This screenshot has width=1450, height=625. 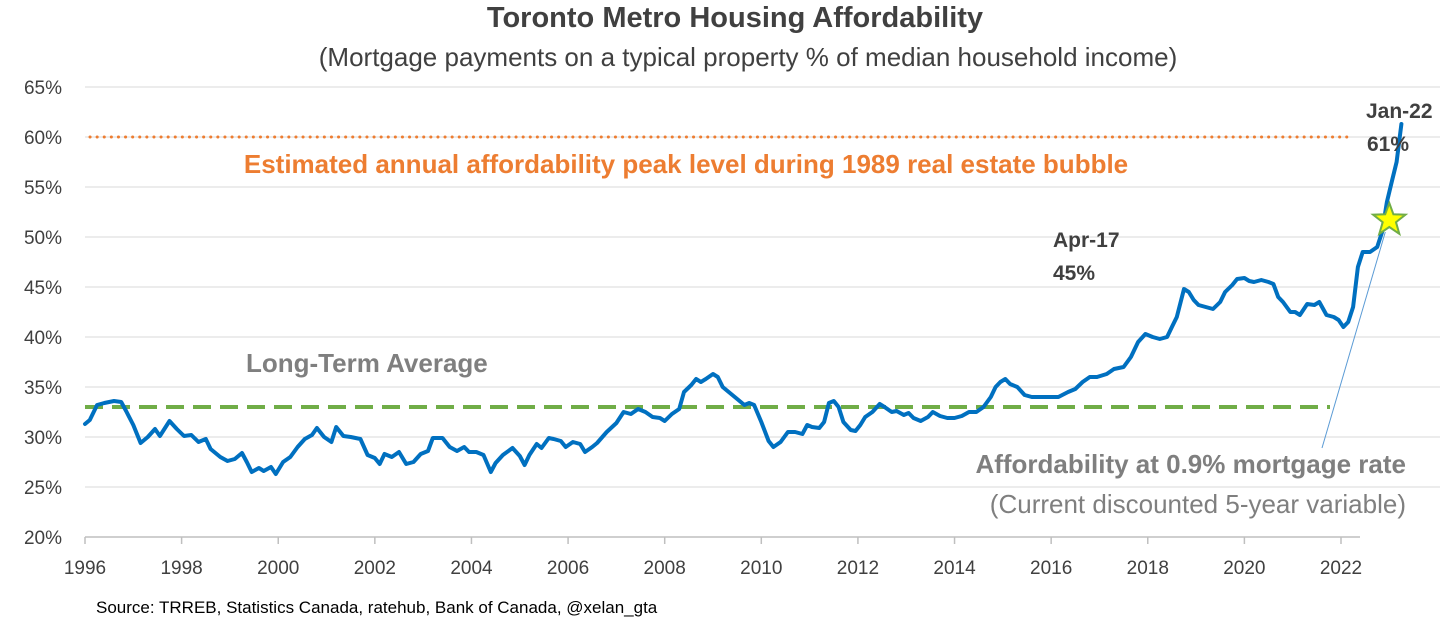 I want to click on x-tick-label: 2000, so click(x=278, y=568).